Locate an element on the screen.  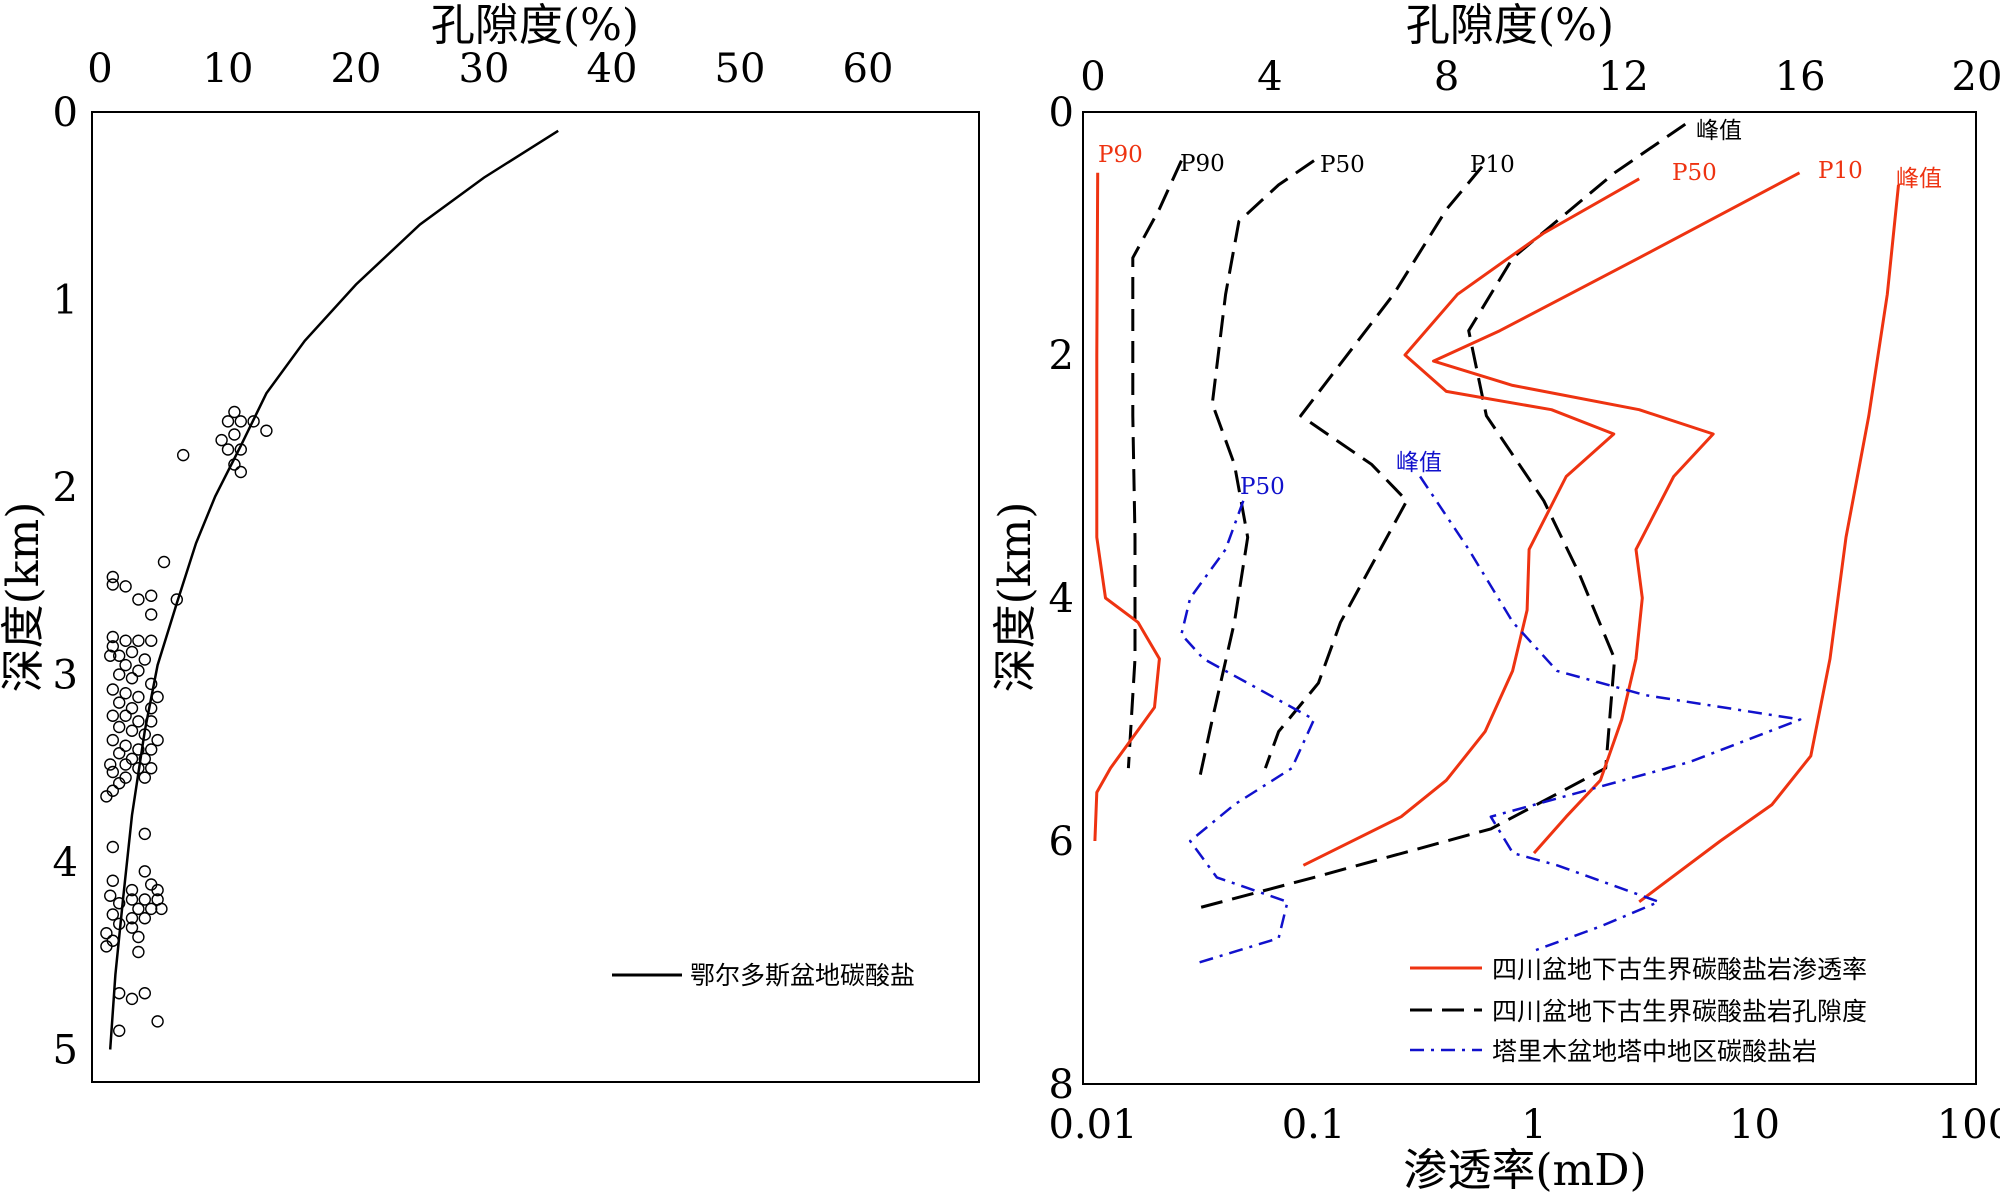
right-top-axis-title: 孔隙度(%) is located at coordinates (1510, 25).